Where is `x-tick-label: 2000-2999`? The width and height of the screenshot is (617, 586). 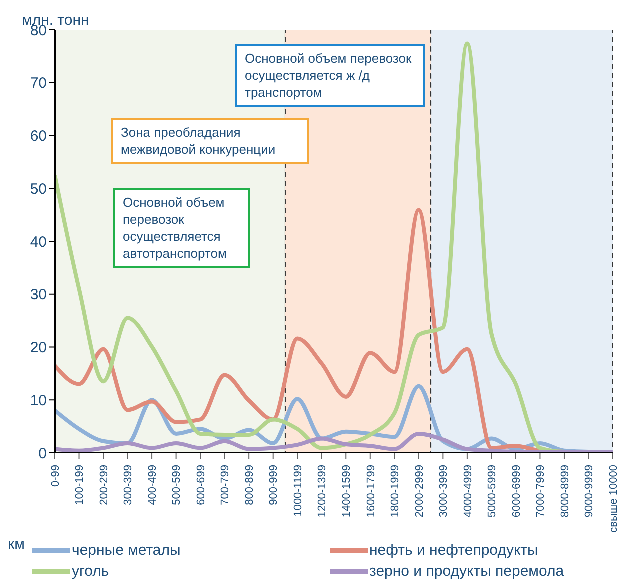
x-tick-label: 2000-2999 is located at coordinates (420, 491).